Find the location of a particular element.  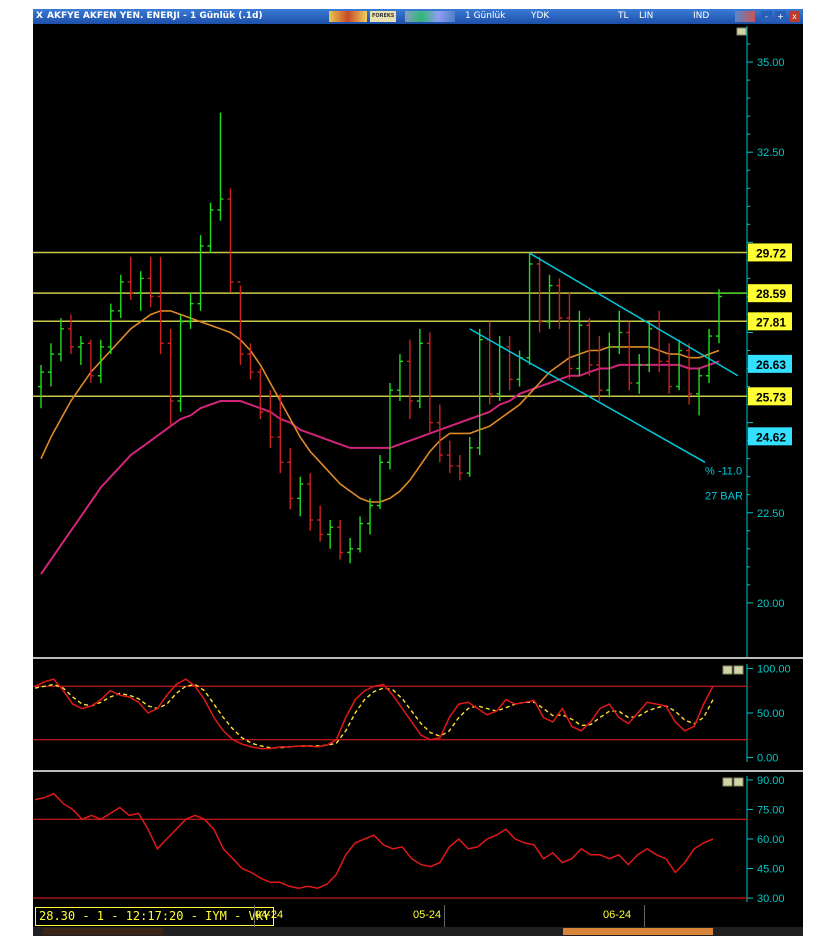

y-tick-label: 20.00 is located at coordinates (771, 604).